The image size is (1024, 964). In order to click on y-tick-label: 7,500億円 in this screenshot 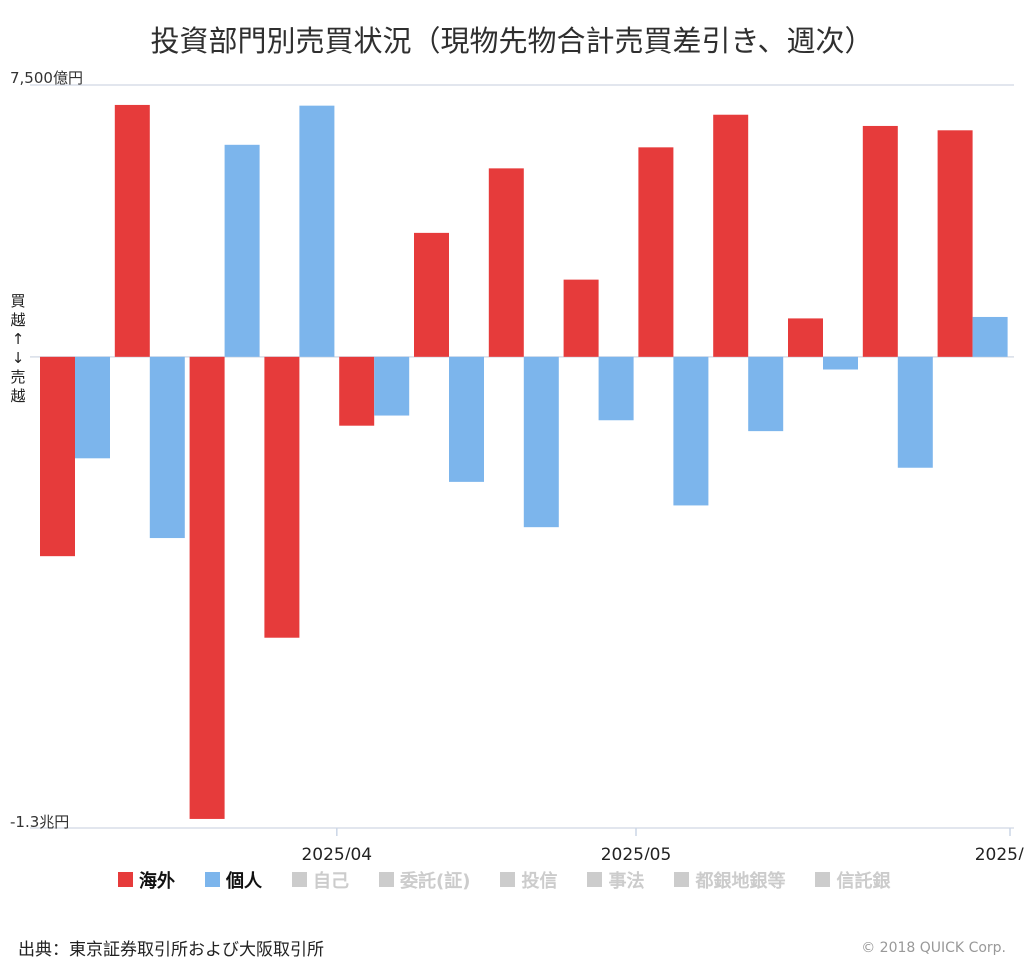, I will do `click(46, 78)`.